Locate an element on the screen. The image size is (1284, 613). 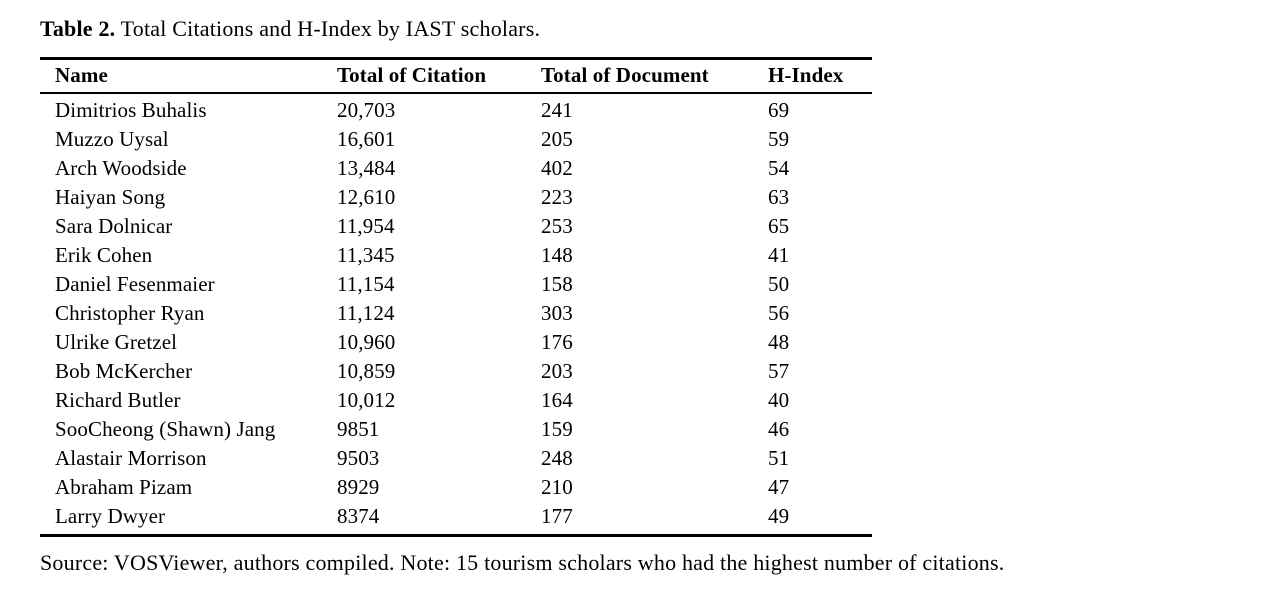
table-row: Larry Dwyer 8374 177 49 is located at coordinates (456, 519).